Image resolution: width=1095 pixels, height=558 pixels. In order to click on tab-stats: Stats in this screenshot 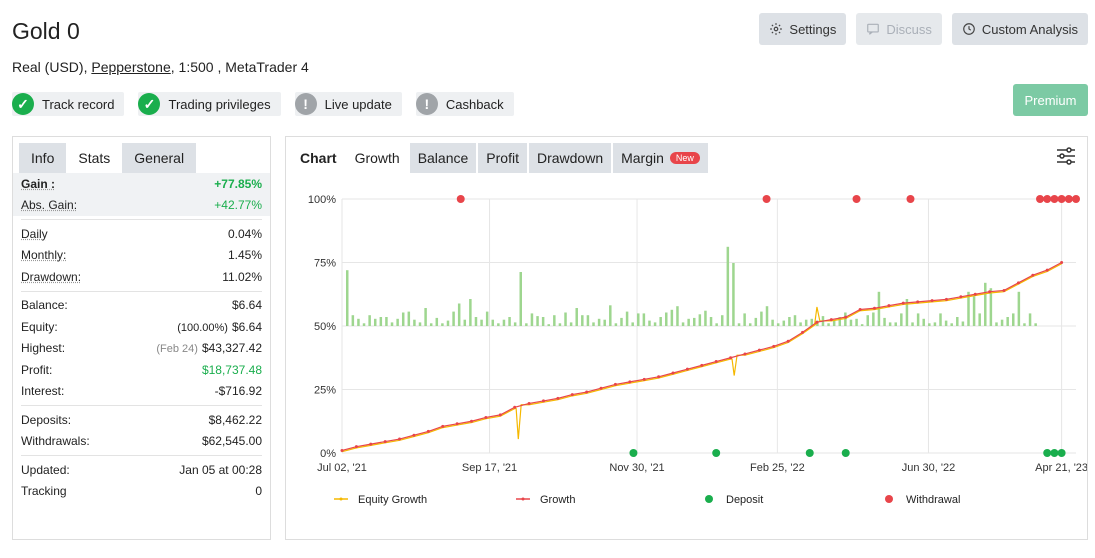, I will do `click(94, 158)`.